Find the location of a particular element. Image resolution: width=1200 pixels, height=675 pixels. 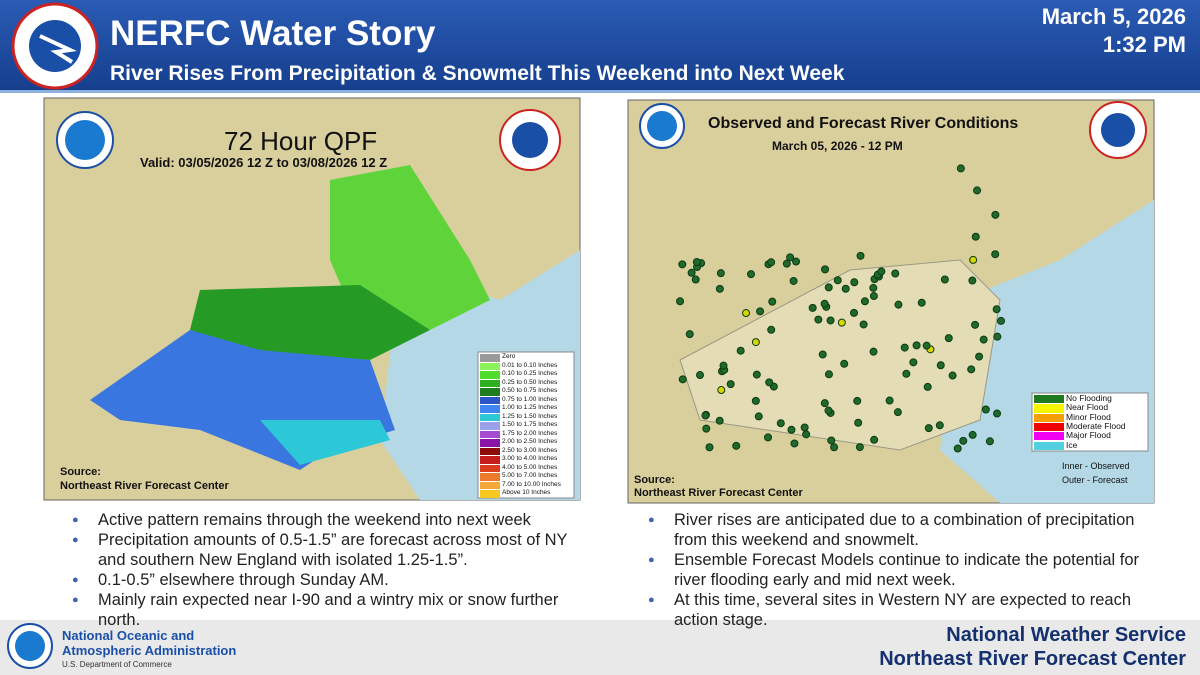

legend-label: 1.25 to 1.50 Inches is located at coordinates (530, 416).